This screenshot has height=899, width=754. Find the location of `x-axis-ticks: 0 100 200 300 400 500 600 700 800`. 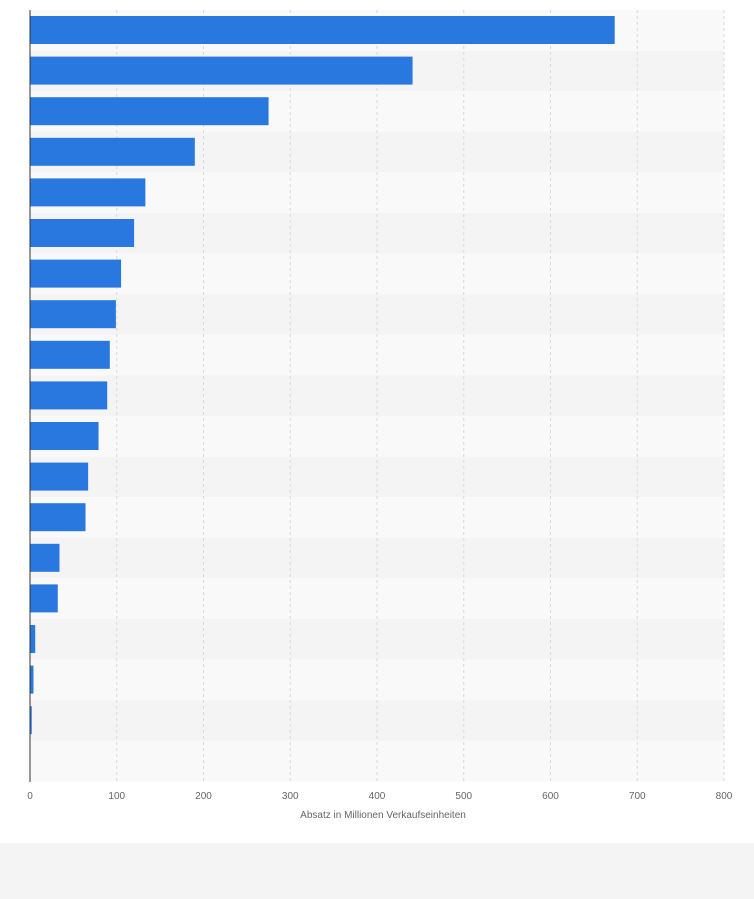

x-axis-ticks: 0 100 200 300 400 500 600 700 800 is located at coordinates (380, 796).